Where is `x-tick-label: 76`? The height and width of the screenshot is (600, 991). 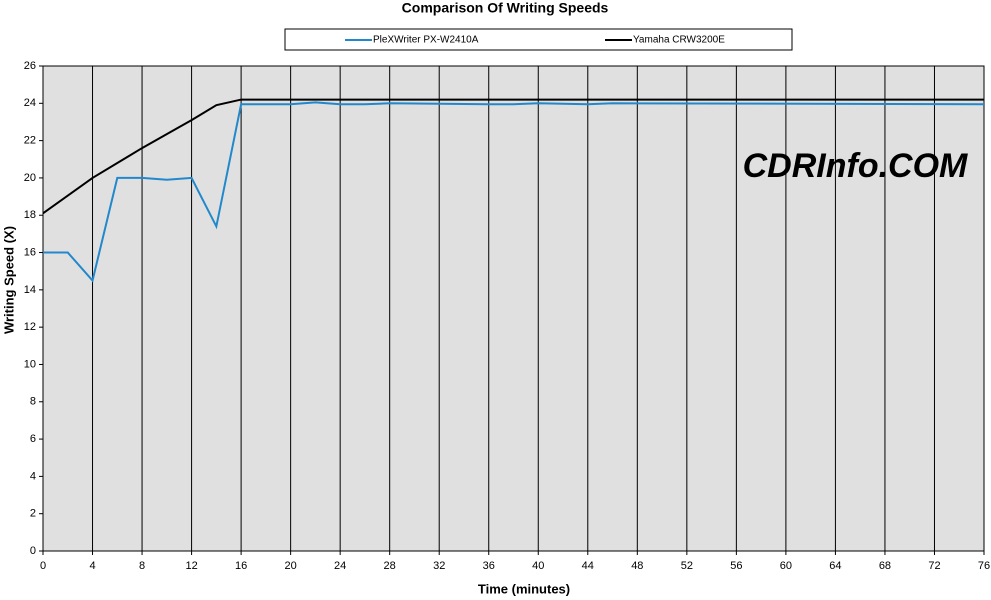
x-tick-label: 76 is located at coordinates (984, 566).